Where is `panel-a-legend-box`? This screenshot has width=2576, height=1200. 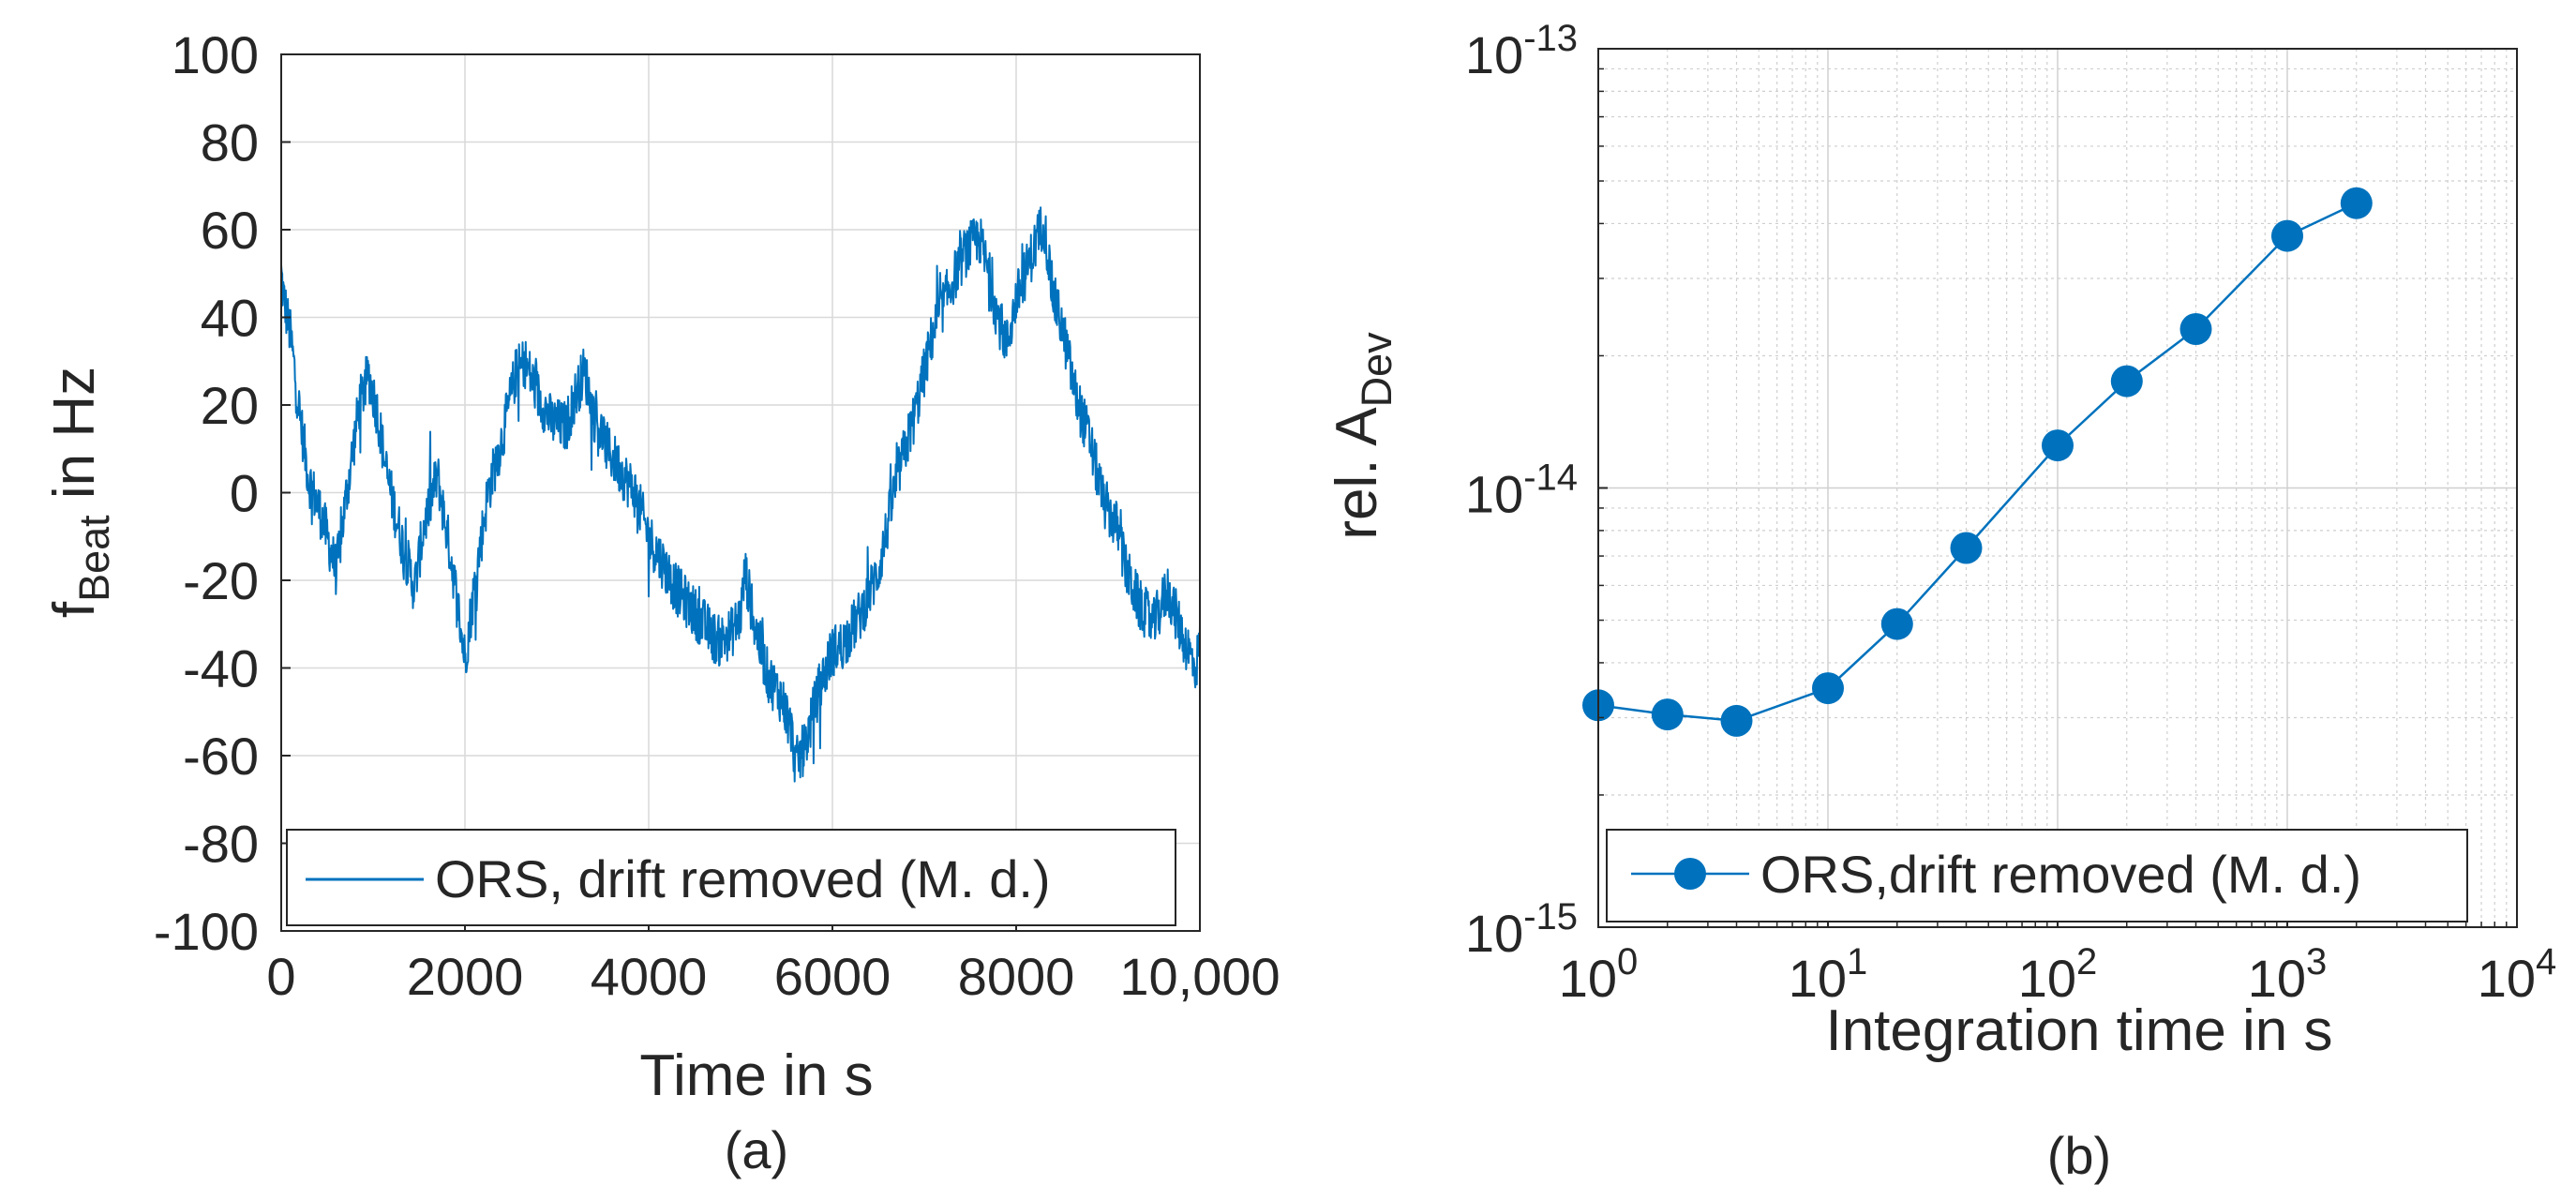
panel-a-legend-box is located at coordinates (731, 877).